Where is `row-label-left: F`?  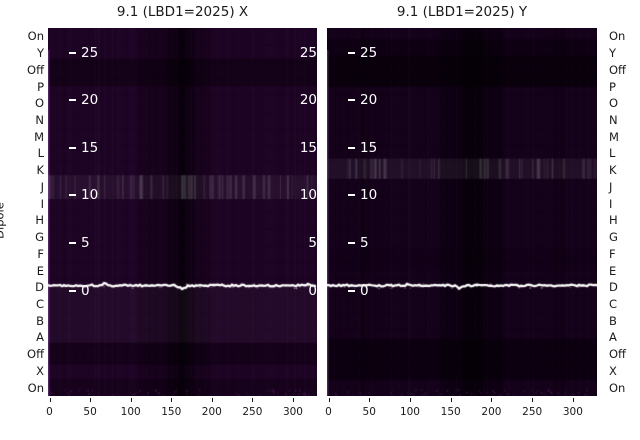 row-label-left: F is located at coordinates (40, 253).